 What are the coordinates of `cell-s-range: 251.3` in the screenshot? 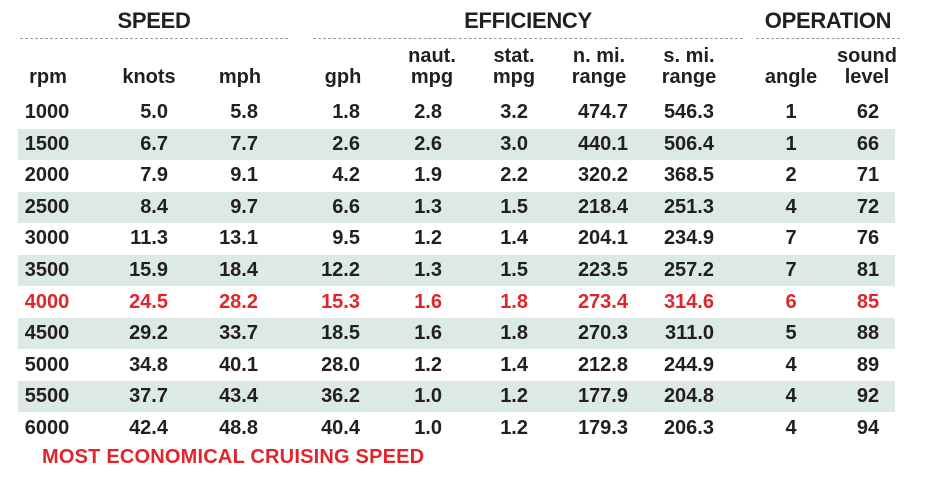 It's located at (688, 206).